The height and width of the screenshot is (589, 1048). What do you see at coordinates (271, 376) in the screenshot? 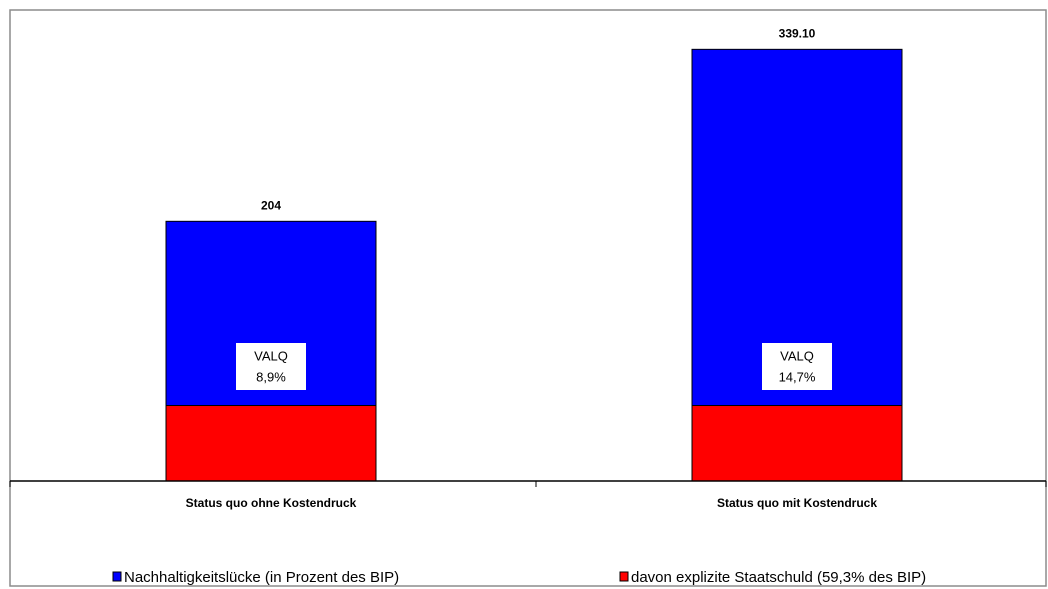
I see `annotation: 8,9%` at bounding box center [271, 376].